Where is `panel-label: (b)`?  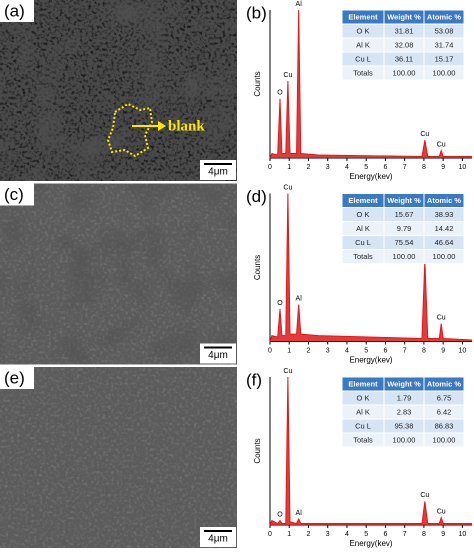 panel-label: (b) is located at coordinates (256, 12).